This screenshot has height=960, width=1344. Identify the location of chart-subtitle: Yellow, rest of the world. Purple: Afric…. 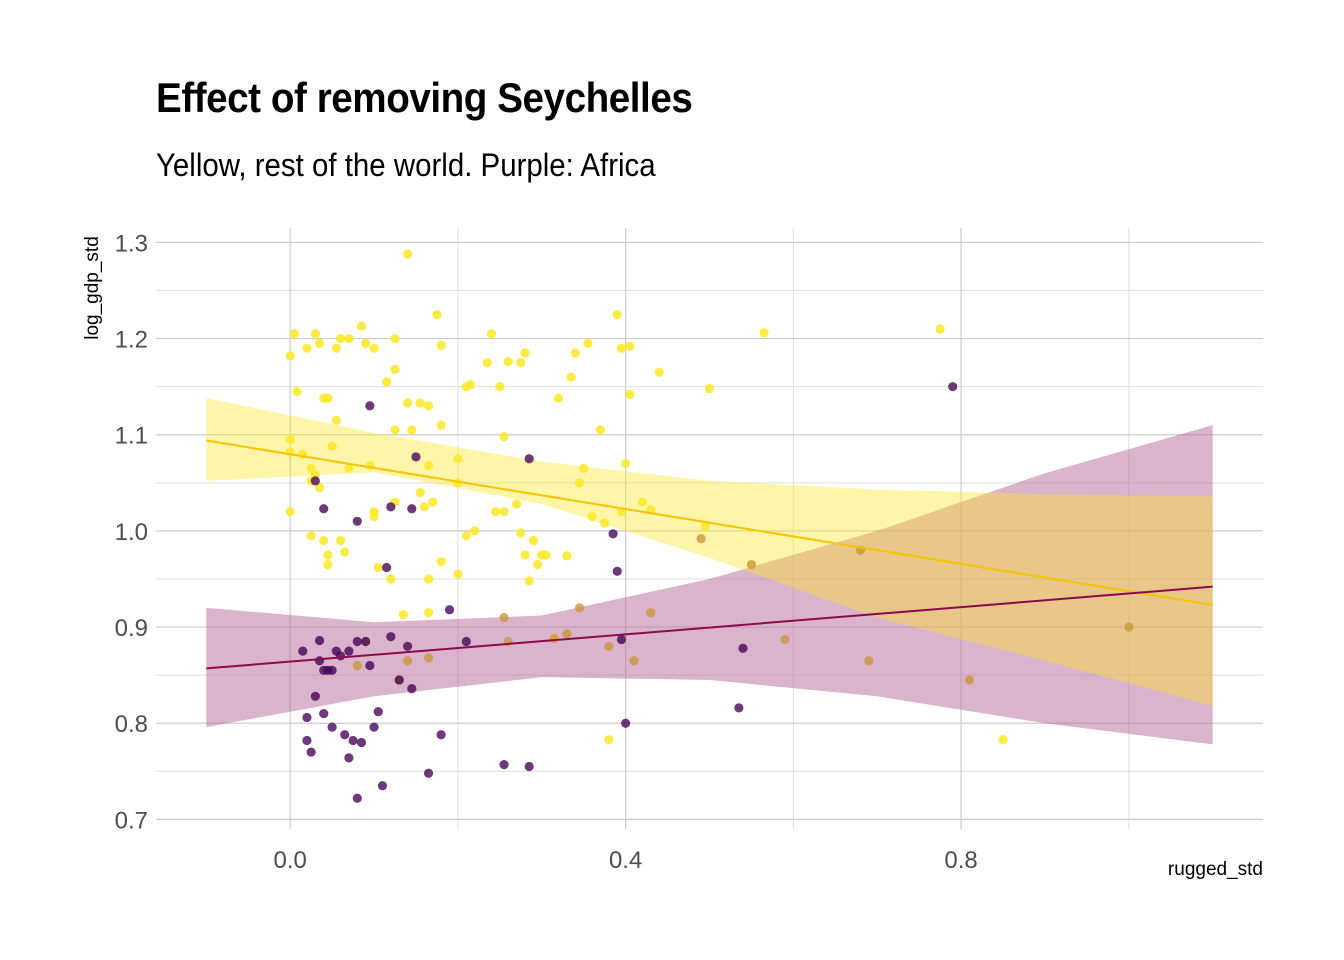
(406, 165).